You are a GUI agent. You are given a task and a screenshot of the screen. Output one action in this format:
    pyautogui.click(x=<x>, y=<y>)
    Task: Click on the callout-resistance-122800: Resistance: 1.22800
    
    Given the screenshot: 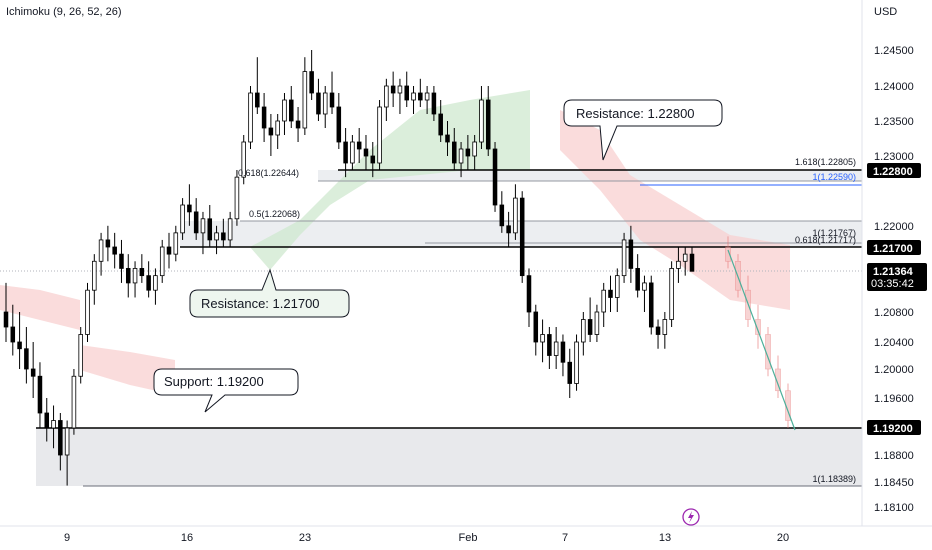 What is the action you would take?
    pyautogui.click(x=643, y=130)
    